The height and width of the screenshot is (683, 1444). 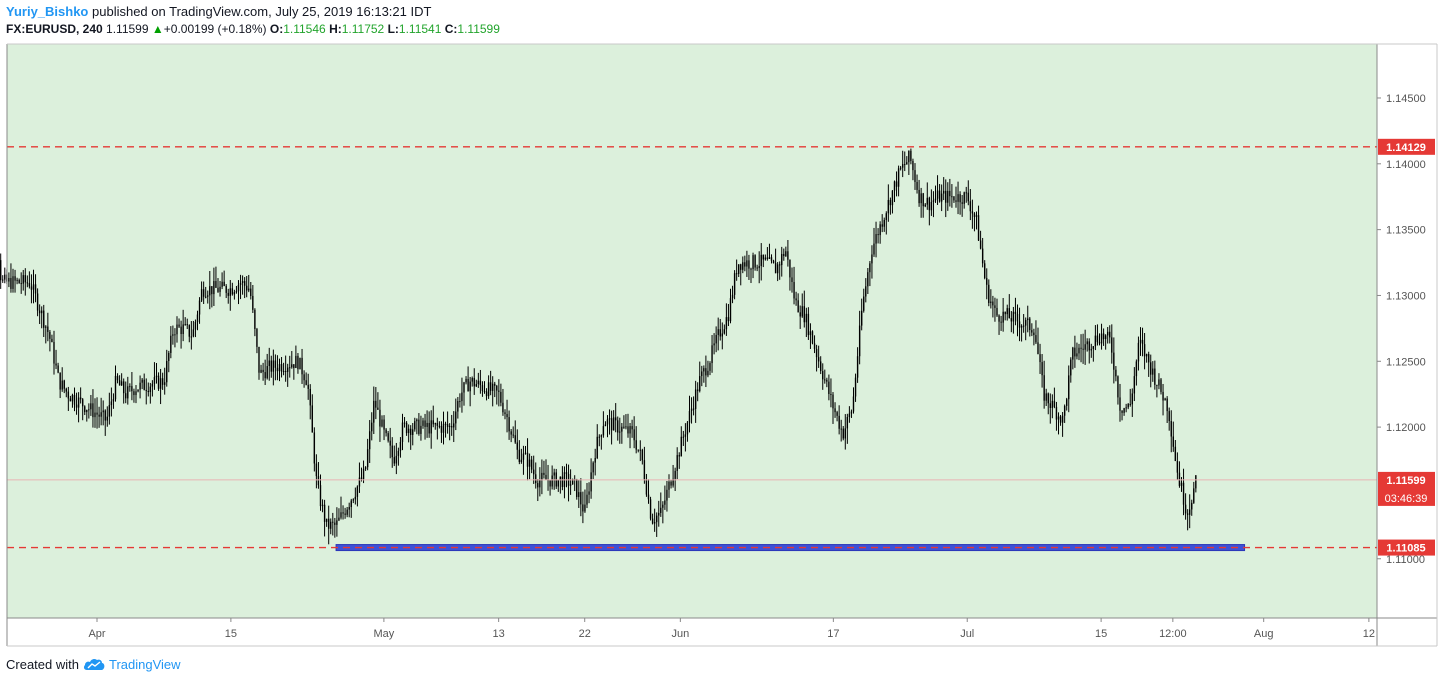 What do you see at coordinates (731, 629) in the screenshot?
I see `time-axis: Apr 15 May 13 22 Jun 17 Jul 15 12:00 Aug 12` at bounding box center [731, 629].